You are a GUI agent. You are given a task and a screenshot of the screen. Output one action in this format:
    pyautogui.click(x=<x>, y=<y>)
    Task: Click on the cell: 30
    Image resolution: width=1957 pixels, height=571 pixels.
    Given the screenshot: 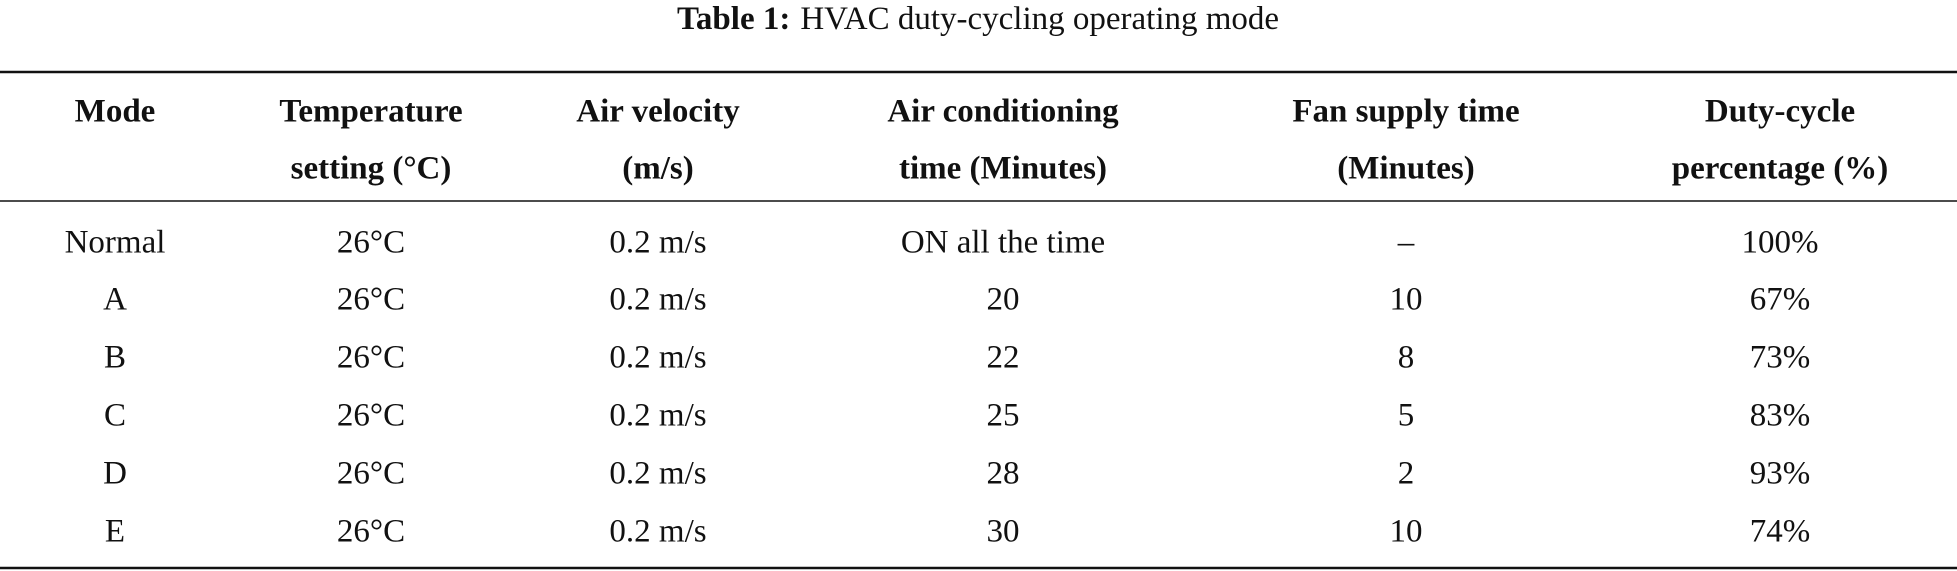 What is the action you would take?
    pyautogui.click(x=1003, y=532)
    